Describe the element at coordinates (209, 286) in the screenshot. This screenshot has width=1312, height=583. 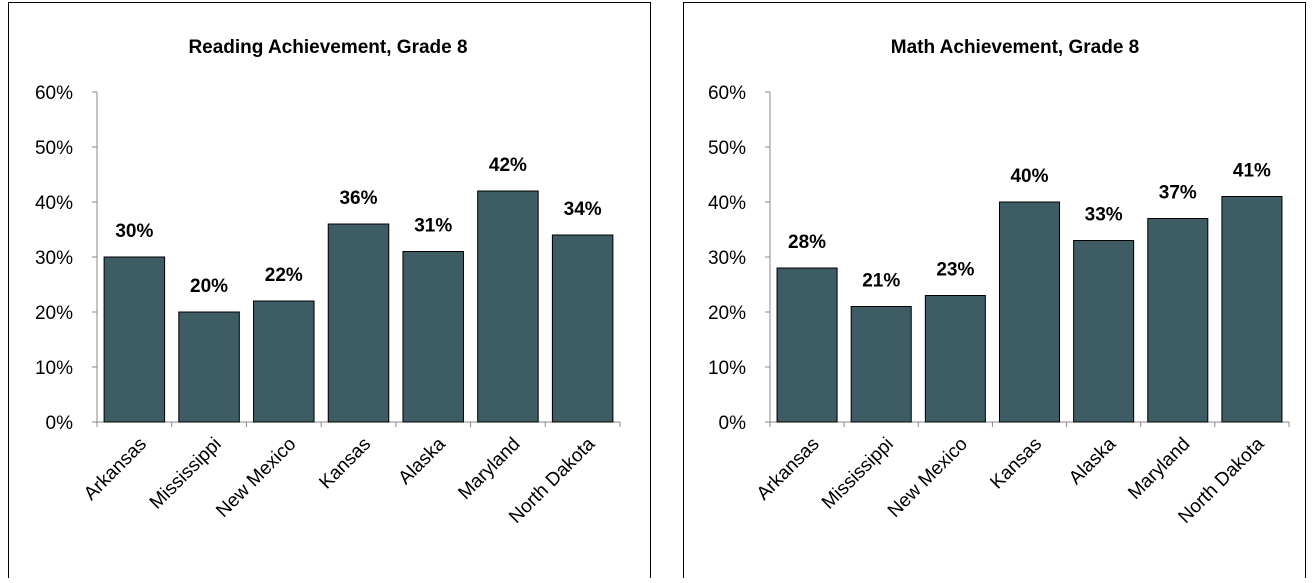
I see `value-label: 20%` at that location.